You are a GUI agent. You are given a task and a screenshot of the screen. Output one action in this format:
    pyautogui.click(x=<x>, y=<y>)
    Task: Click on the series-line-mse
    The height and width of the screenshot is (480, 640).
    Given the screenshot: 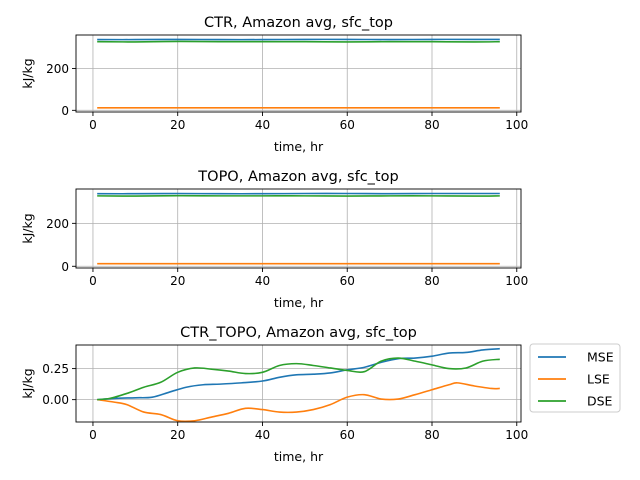 What is the action you would take?
    pyautogui.click(x=298, y=374)
    